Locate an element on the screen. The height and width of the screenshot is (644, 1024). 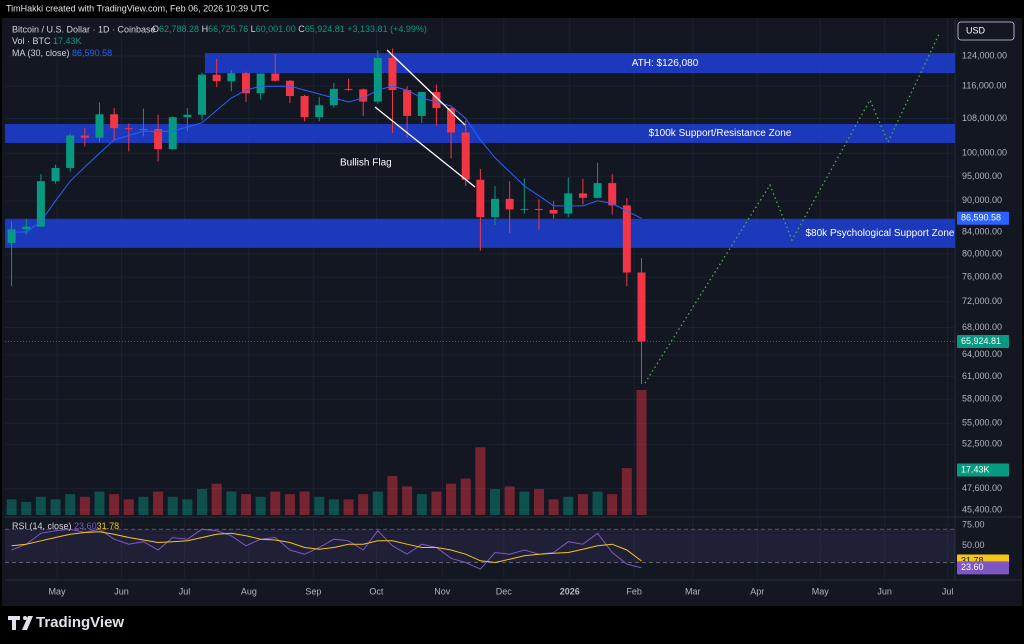
flag-line is located at coordinates (425, 147).